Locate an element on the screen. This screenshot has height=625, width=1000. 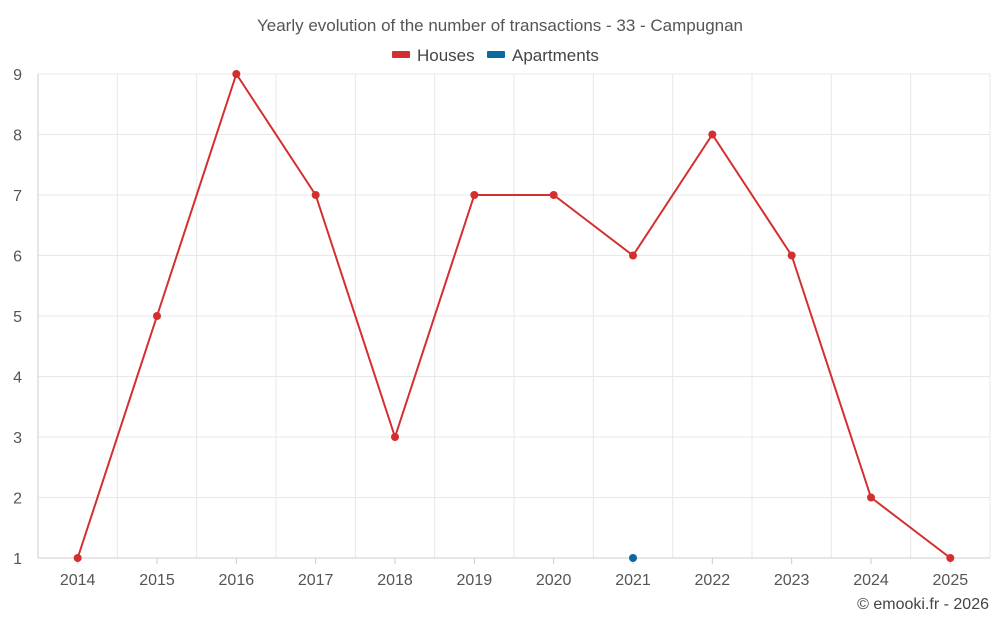
x-tick-label: 2025 is located at coordinates (951, 580).